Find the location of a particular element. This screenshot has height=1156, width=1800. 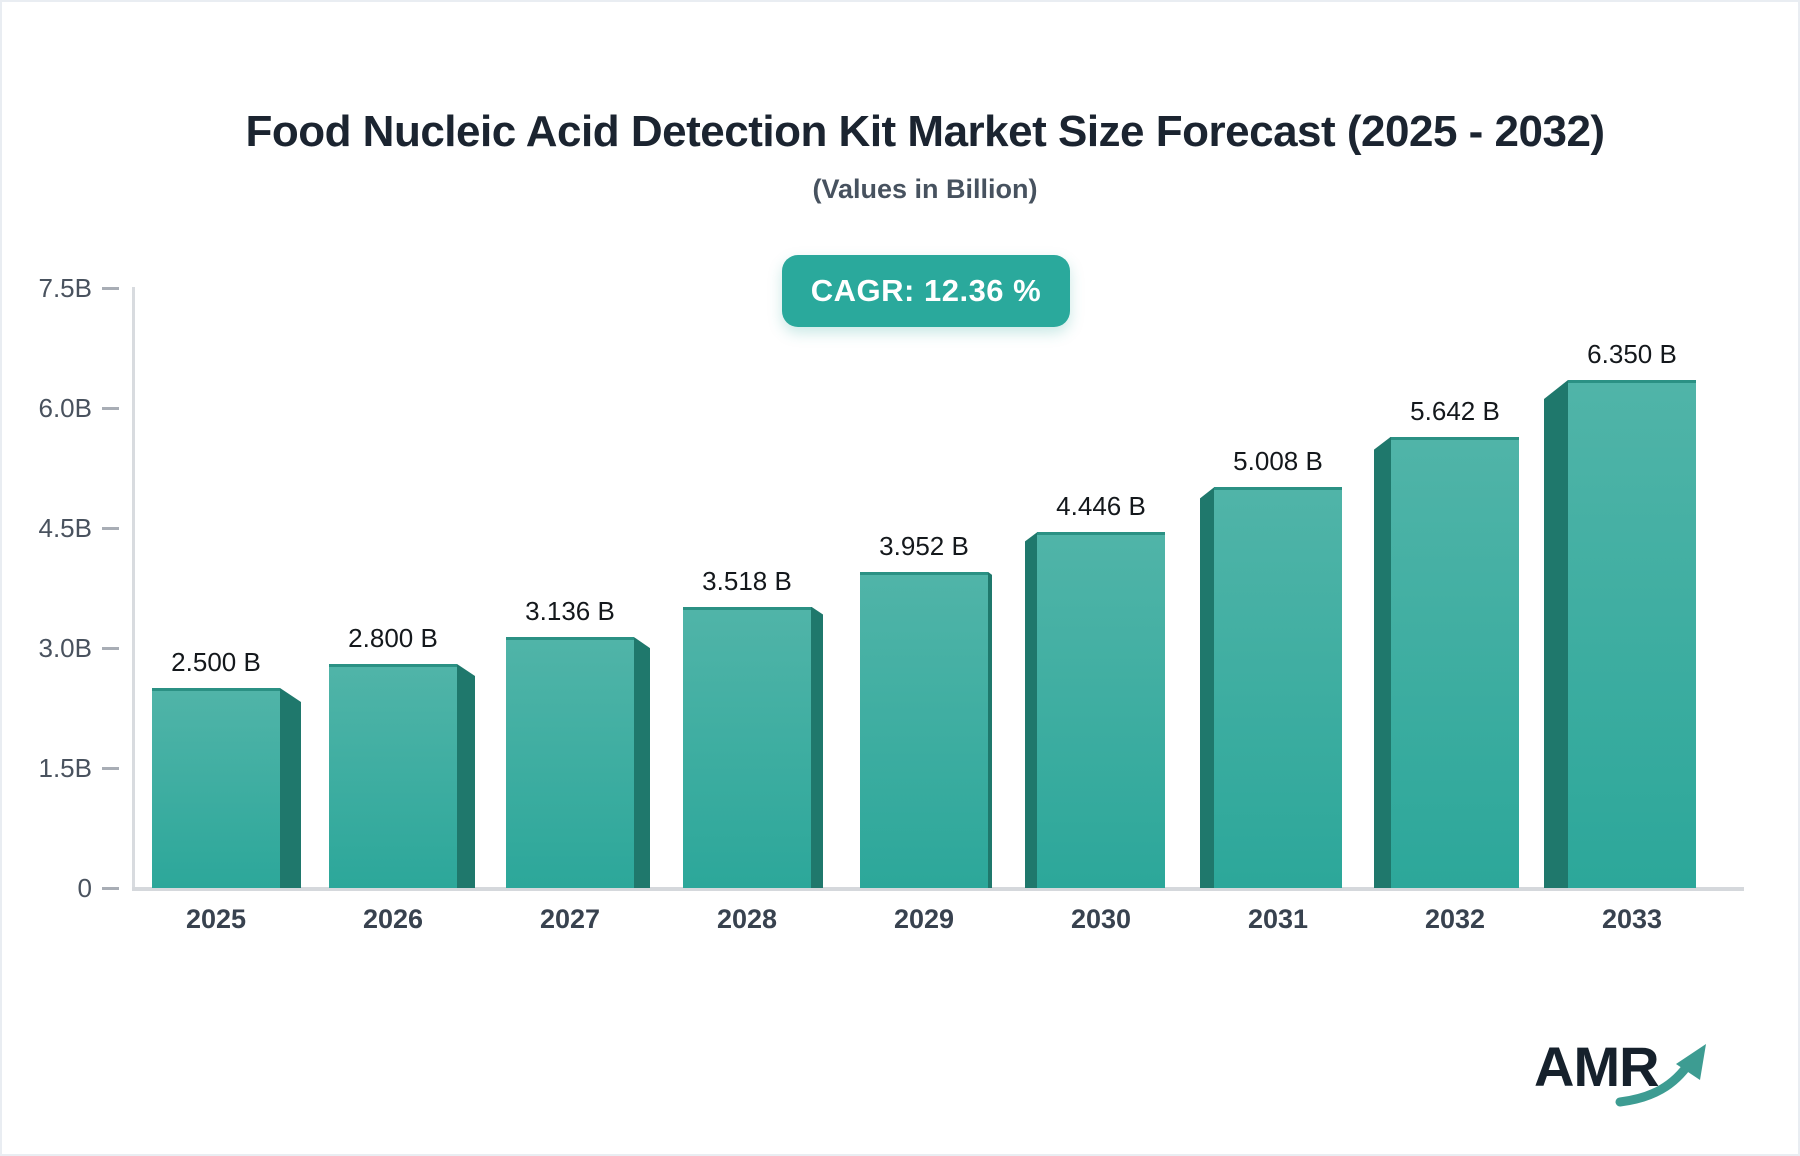

bar-value-label-2027: 3.136 B is located at coordinates (570, 611).